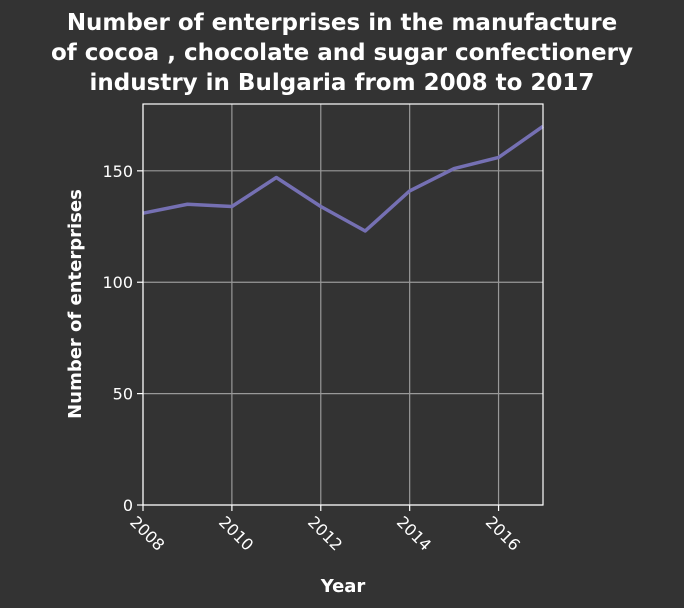 Image resolution: width=684 pixels, height=608 pixels. I want to click on series-line, so click(343, 178).